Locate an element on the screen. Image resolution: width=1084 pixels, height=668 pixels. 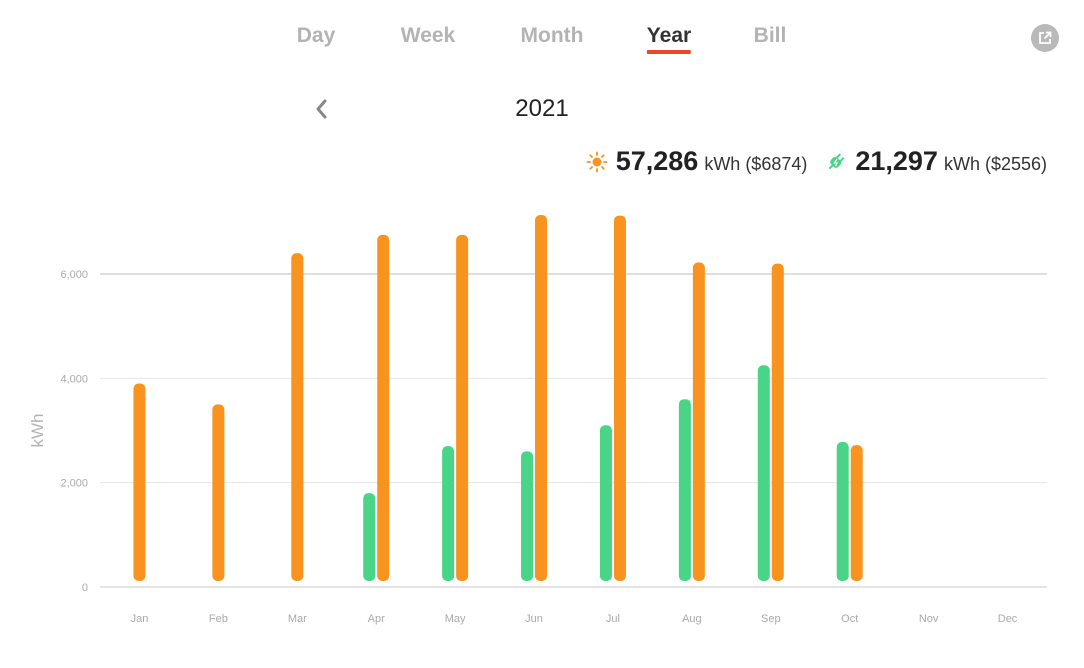
export-icon is located at coordinates (1045, 37).